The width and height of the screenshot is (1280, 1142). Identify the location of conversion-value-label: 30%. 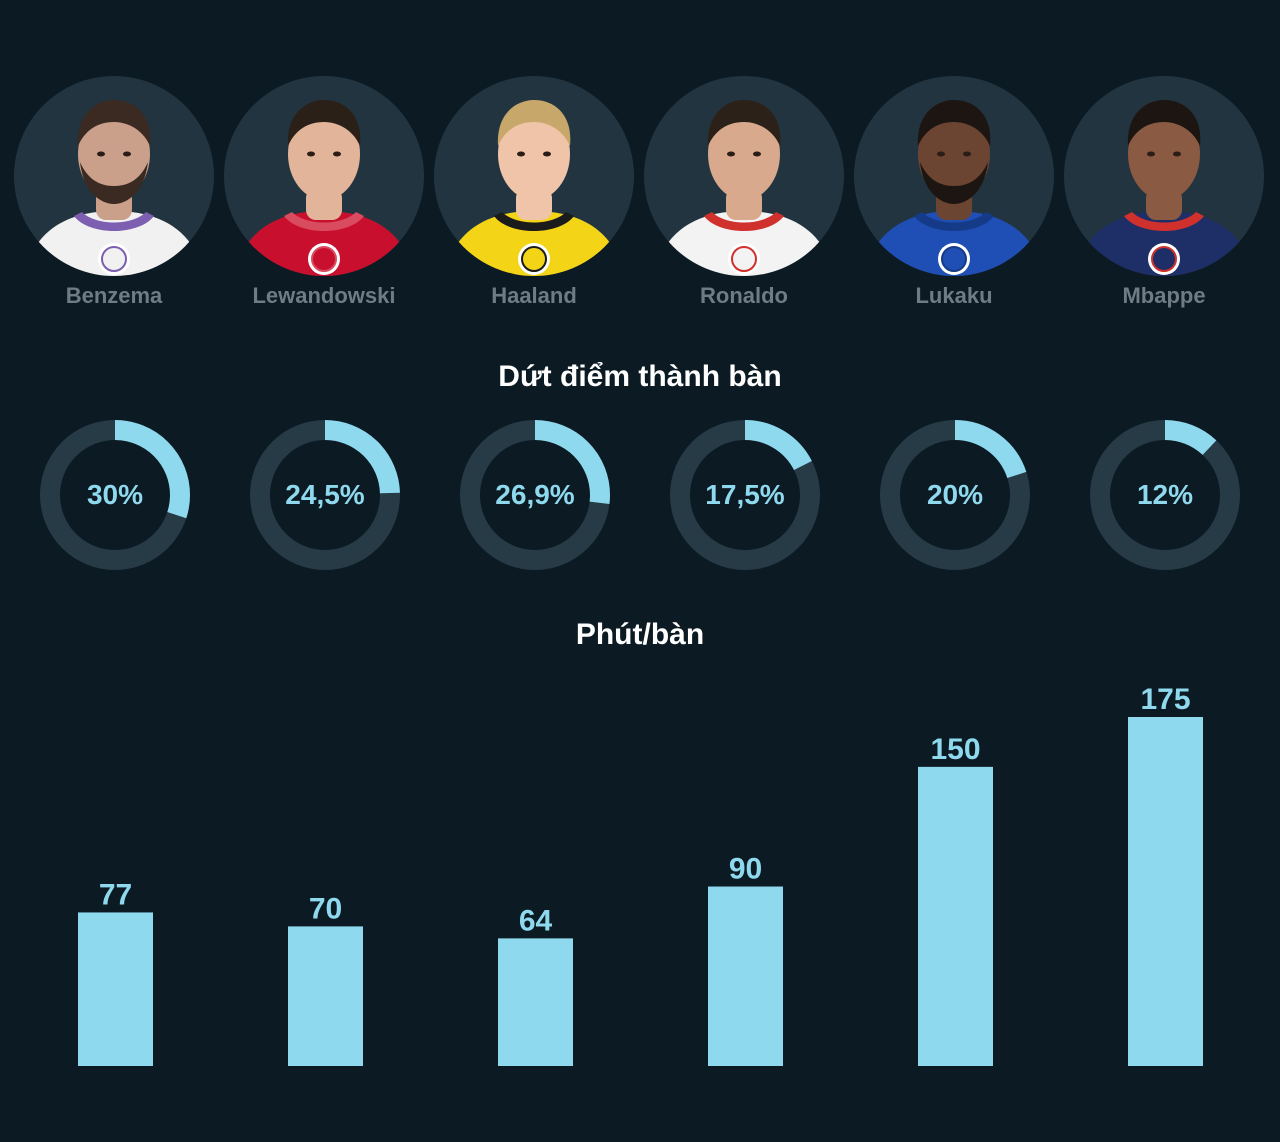
(115, 494).